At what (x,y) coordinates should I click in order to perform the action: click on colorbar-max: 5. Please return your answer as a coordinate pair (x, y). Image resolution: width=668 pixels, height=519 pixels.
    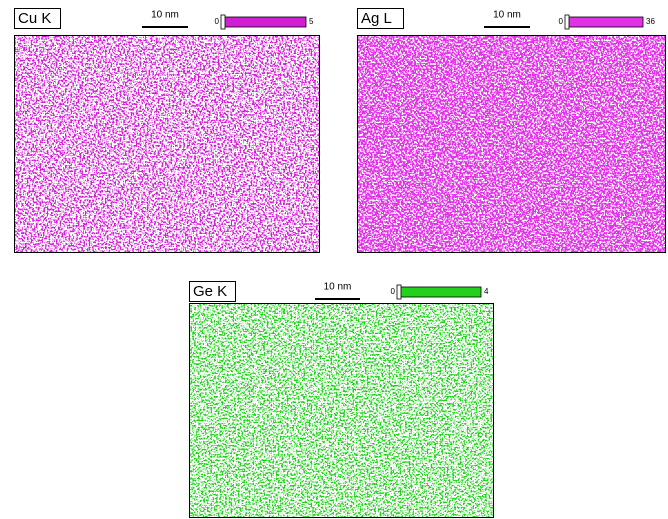
    Looking at the image, I should click on (311, 21).